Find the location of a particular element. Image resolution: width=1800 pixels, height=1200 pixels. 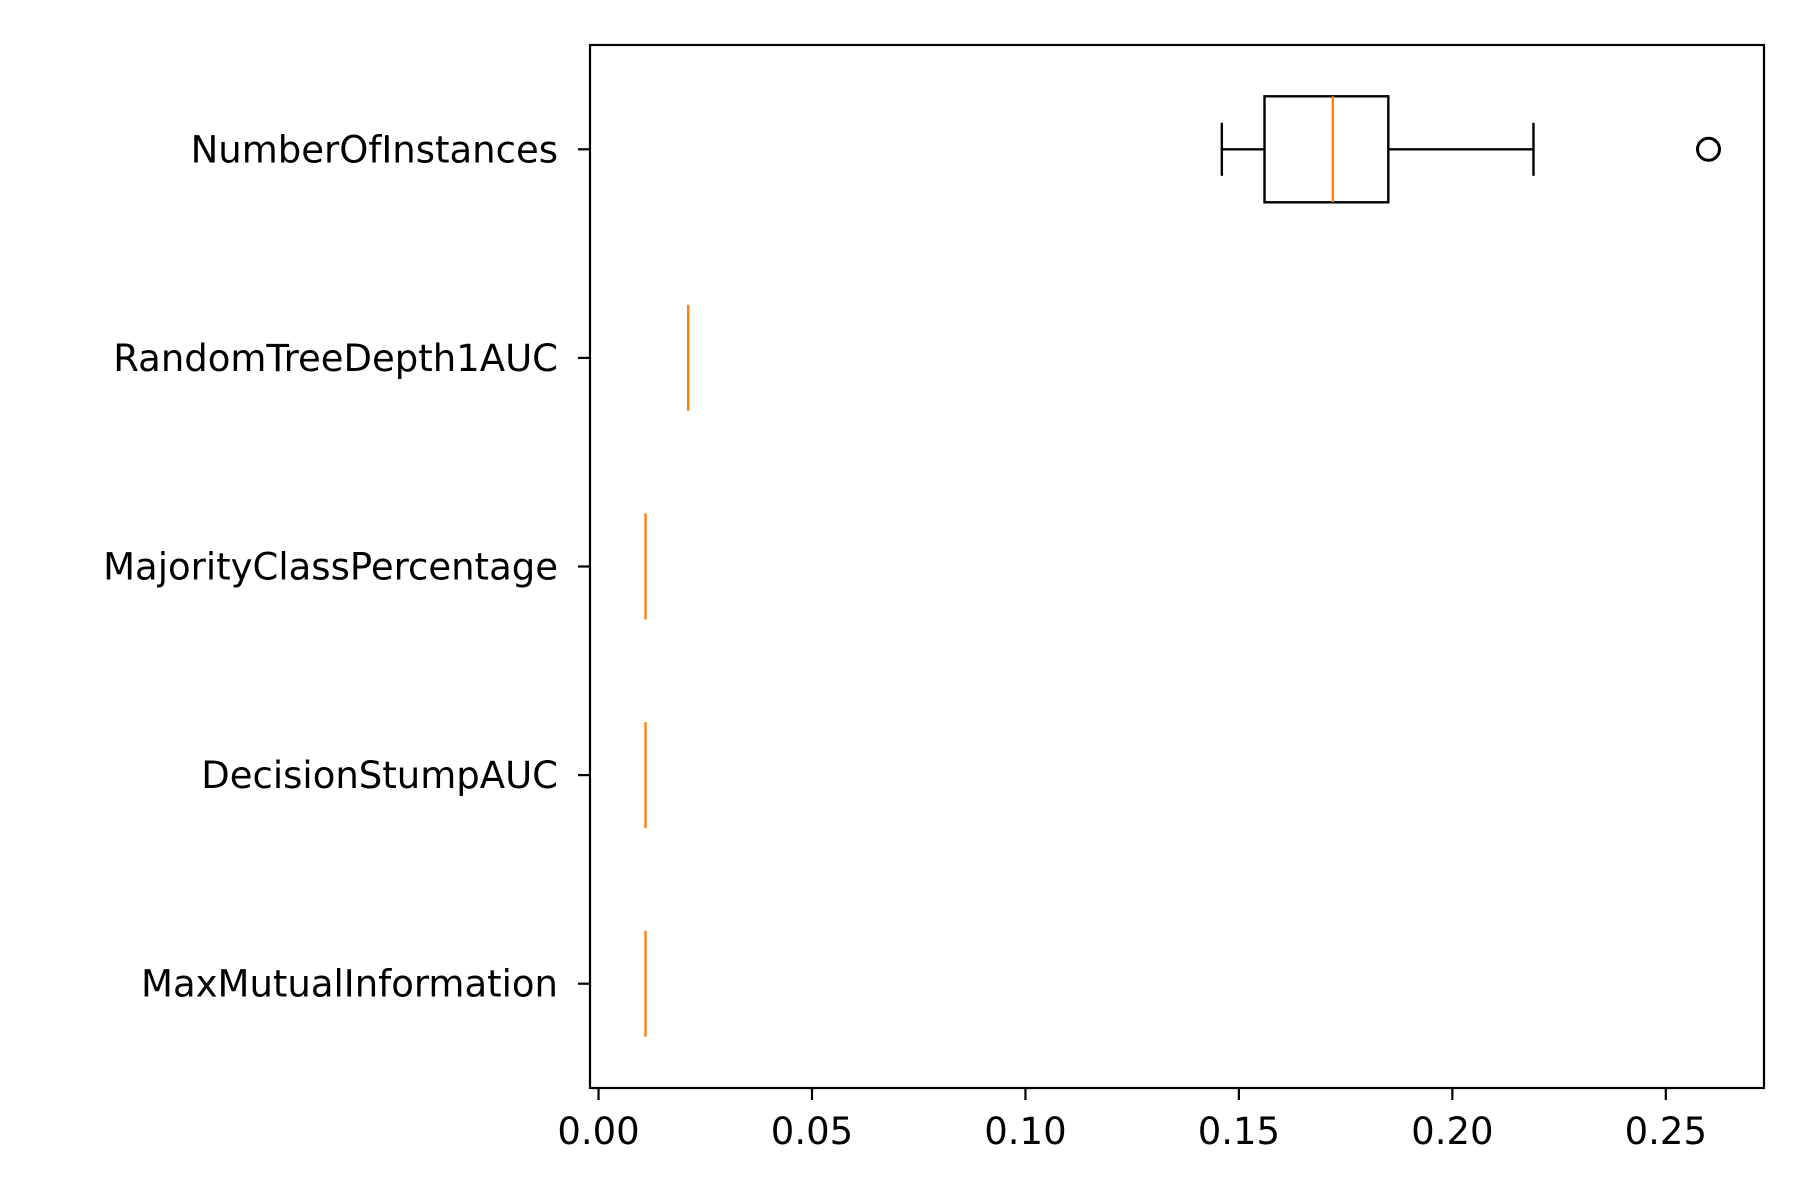

y-tick-label: MajorityClassPercentage is located at coordinates (330, 567).